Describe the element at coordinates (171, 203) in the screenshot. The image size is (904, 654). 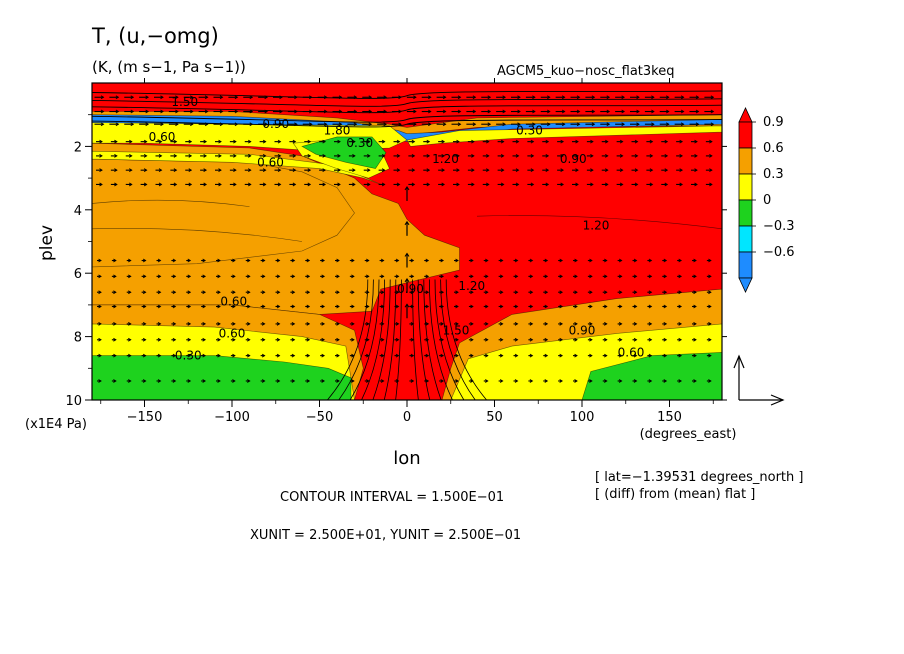
I see `contour-line` at that location.